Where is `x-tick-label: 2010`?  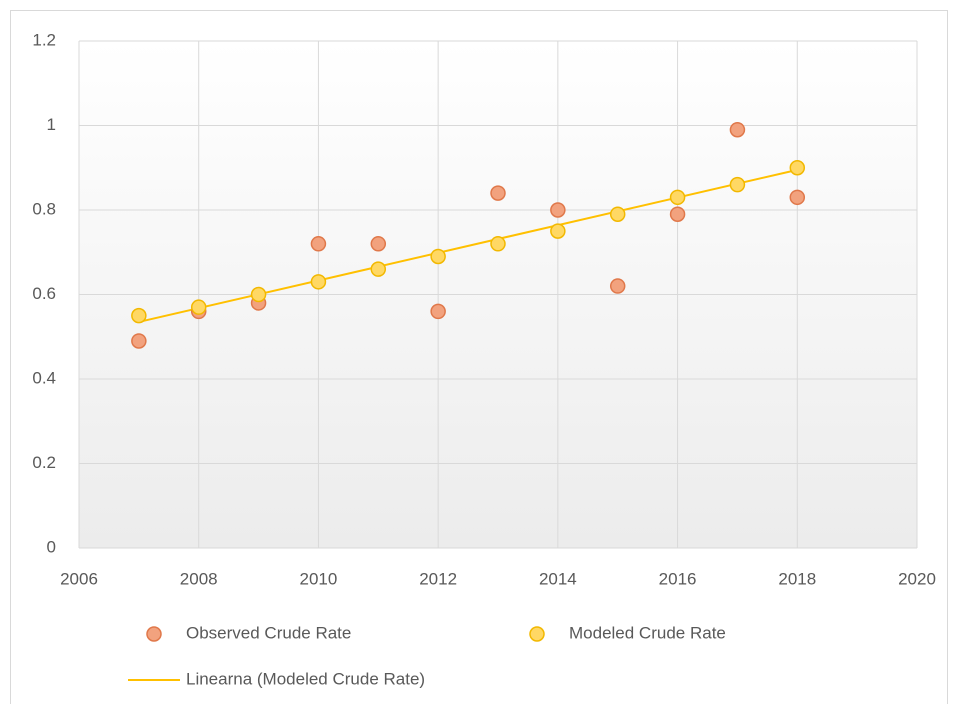
x-tick-label: 2010 is located at coordinates (319, 578).